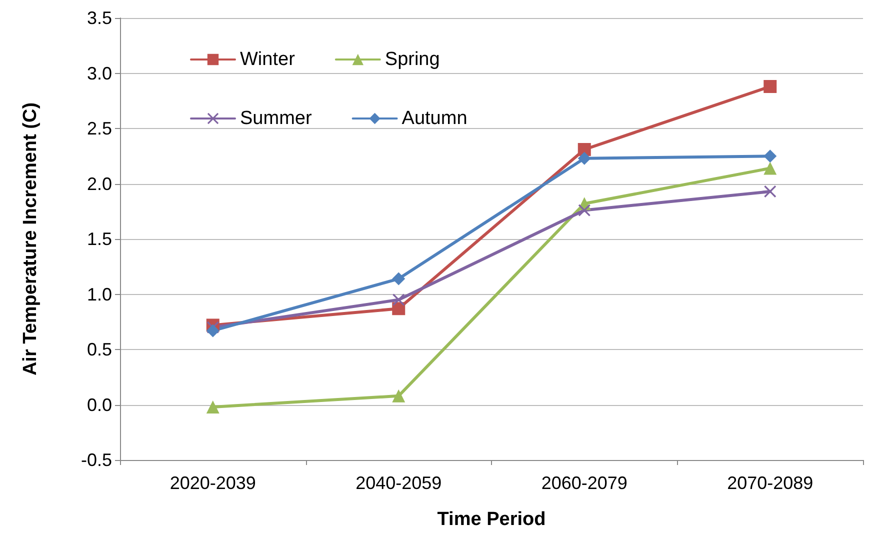 The height and width of the screenshot is (554, 888). I want to click on y-tick-label: 3.0, so click(99, 73).